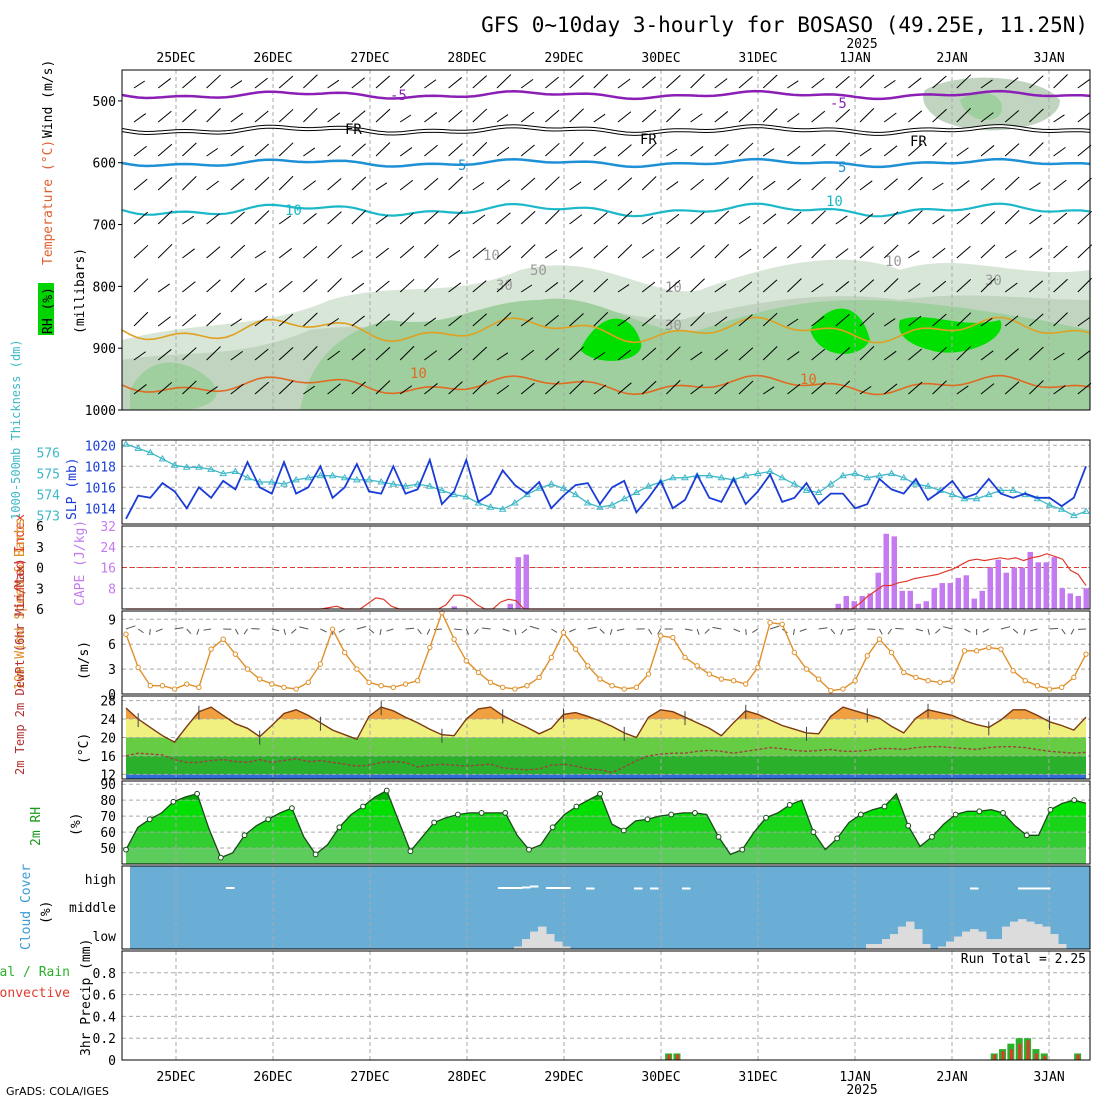  What do you see at coordinates (606, 856) in the screenshot?
I see `rh-band` at bounding box center [606, 856].